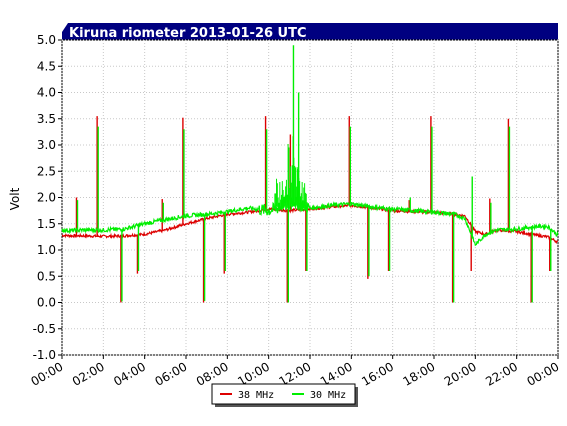 Image resolution: width=567 pixels, height=426 pixels. I want to click on y-tick-label: 0.5, so click(46, 276).